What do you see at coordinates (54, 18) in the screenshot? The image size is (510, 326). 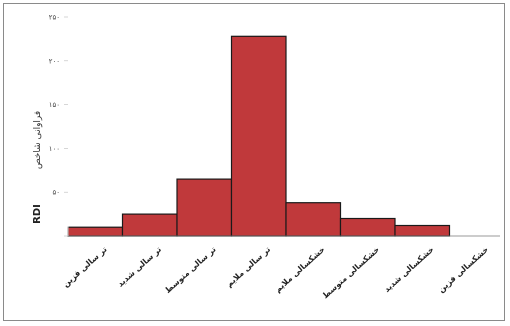 I see `y-tick-label: ۲۵۰` at bounding box center [54, 18].